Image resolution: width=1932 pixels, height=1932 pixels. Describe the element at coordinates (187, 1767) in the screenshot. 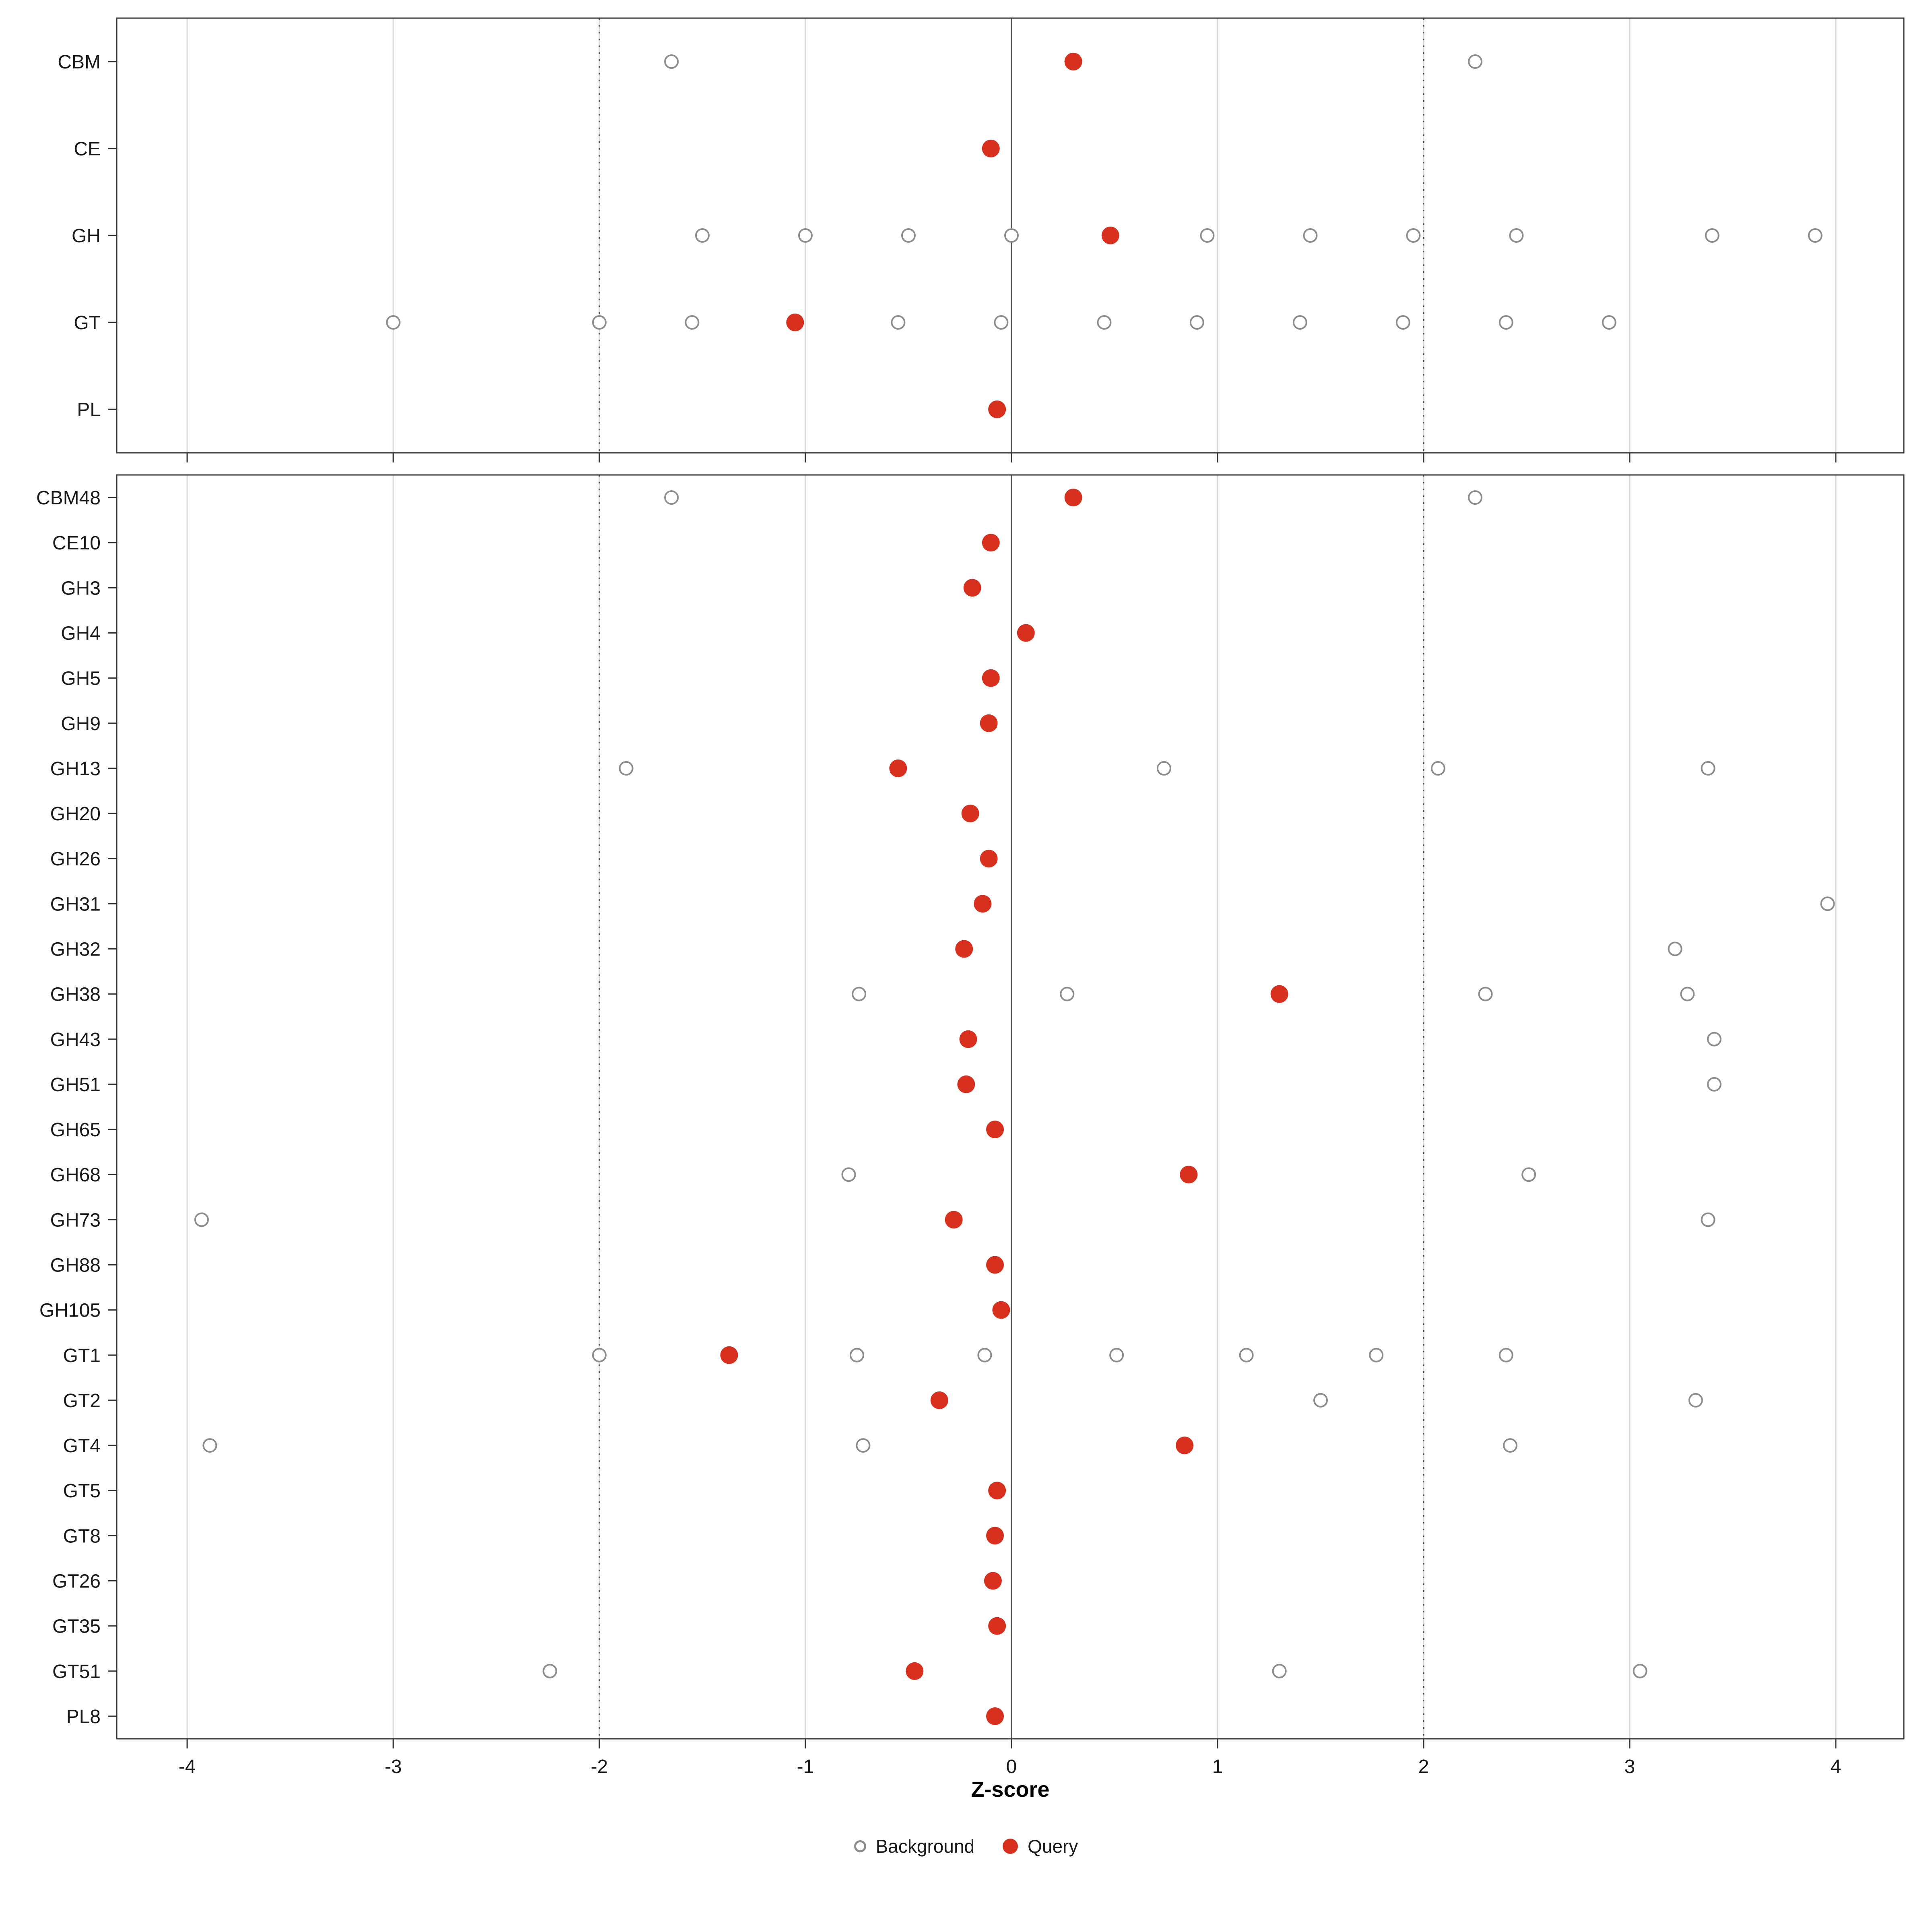

I see `x-tick-label: -4` at that location.